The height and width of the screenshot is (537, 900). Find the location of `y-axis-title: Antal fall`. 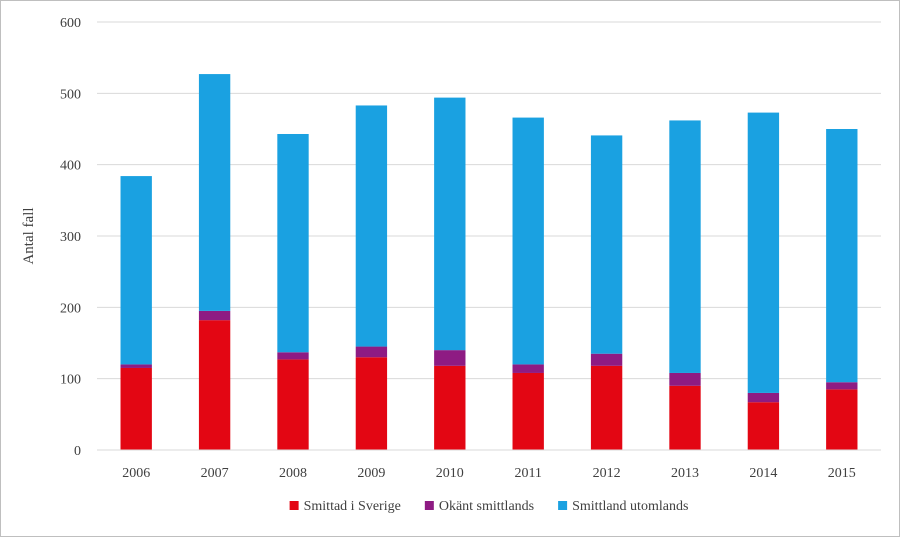

y-axis-title: Antal fall is located at coordinates (29, 235).